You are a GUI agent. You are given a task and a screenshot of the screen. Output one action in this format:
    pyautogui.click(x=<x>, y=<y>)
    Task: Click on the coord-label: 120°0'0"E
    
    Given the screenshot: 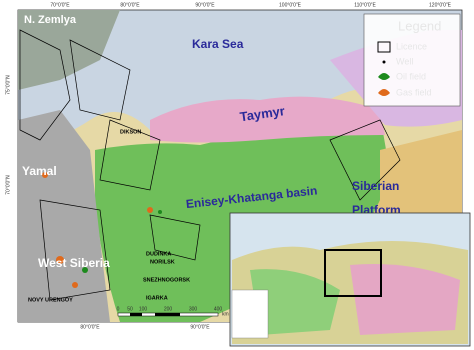 What is the action you would take?
    pyautogui.click(x=440, y=5)
    